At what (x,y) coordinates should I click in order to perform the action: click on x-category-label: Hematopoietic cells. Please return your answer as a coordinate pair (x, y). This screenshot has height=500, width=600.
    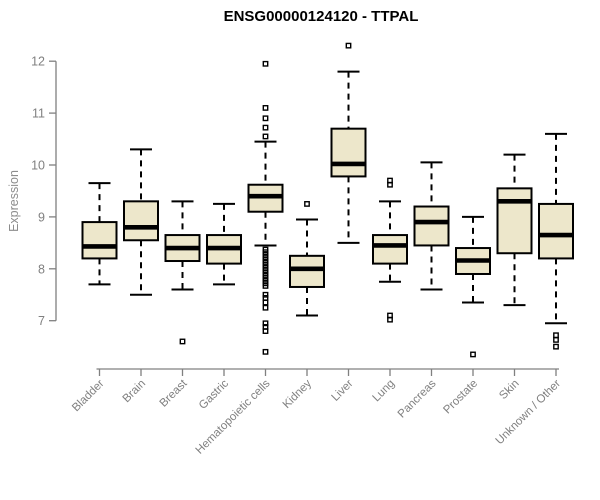
    Looking at the image, I should click on (233, 416).